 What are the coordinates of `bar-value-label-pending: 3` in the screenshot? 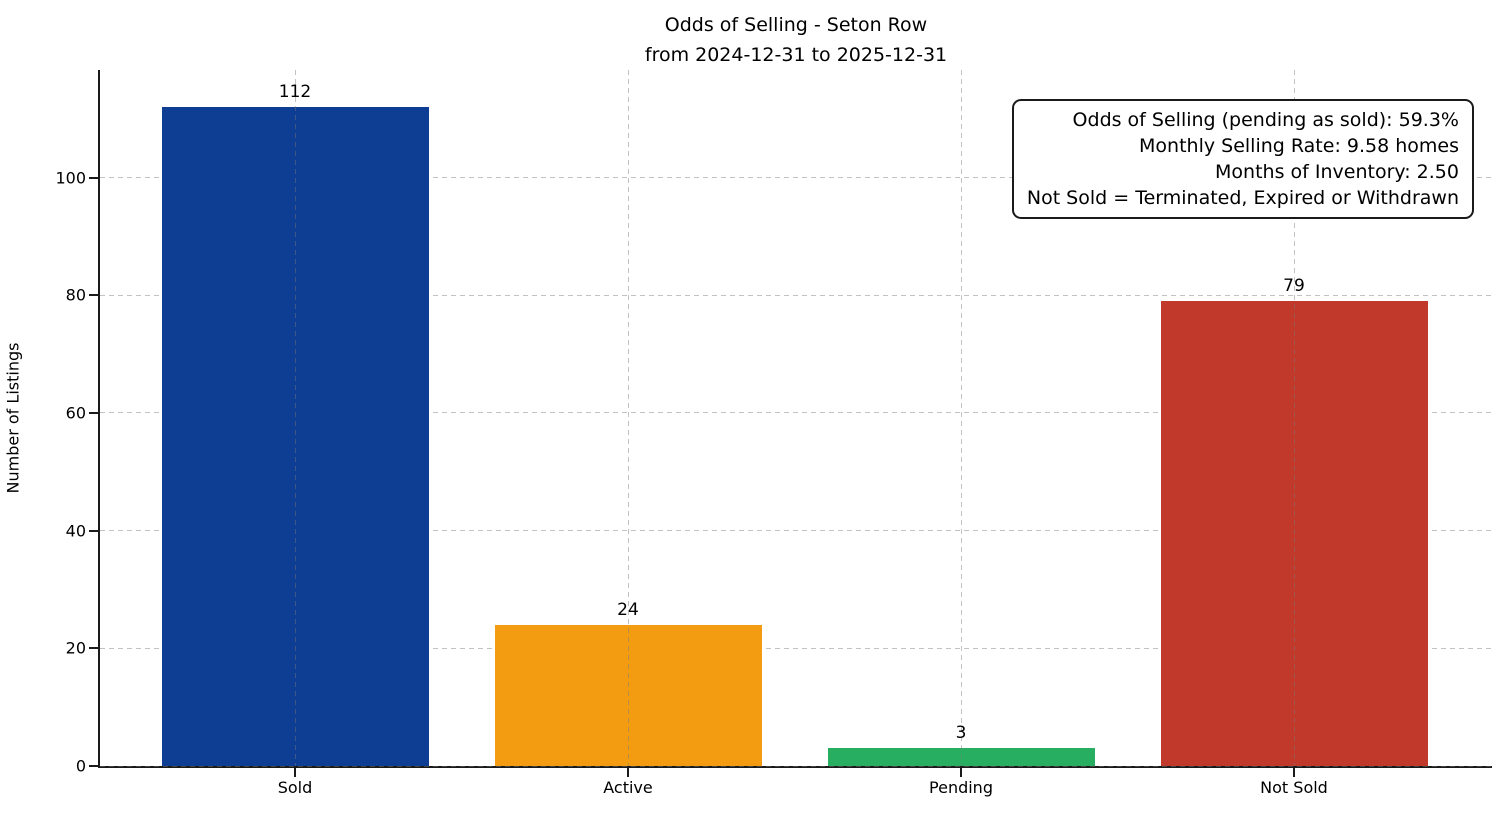 It's located at (961, 733).